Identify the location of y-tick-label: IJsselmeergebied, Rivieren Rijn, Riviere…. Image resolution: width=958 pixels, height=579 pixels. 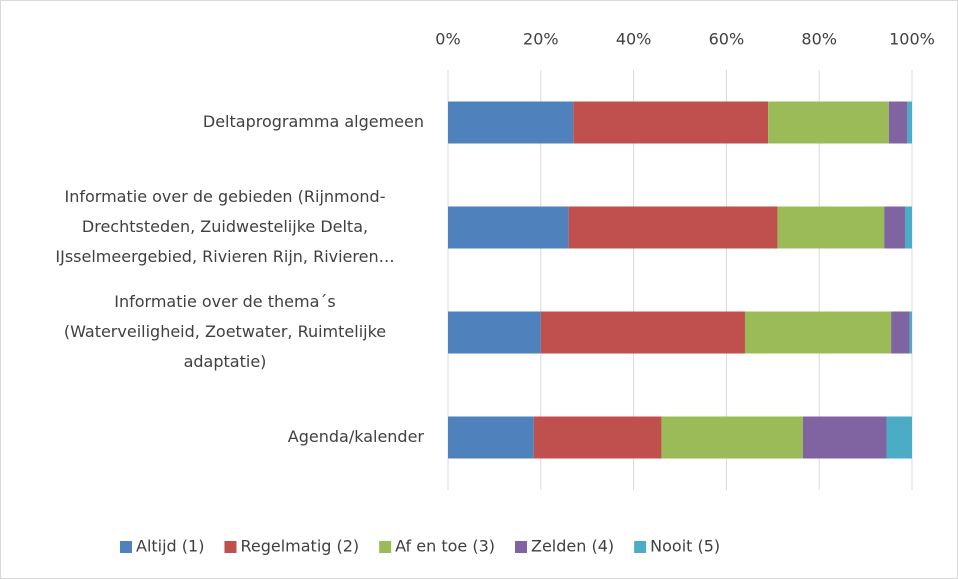
(224, 256).